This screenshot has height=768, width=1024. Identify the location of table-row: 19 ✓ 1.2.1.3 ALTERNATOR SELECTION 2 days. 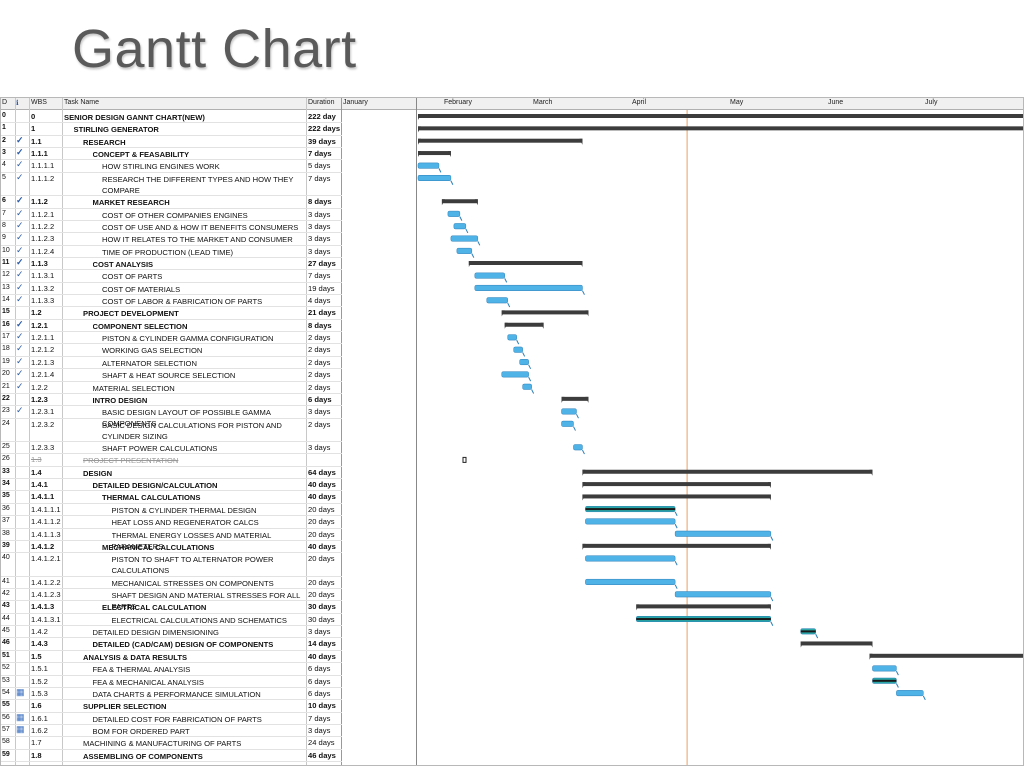
(171, 362).